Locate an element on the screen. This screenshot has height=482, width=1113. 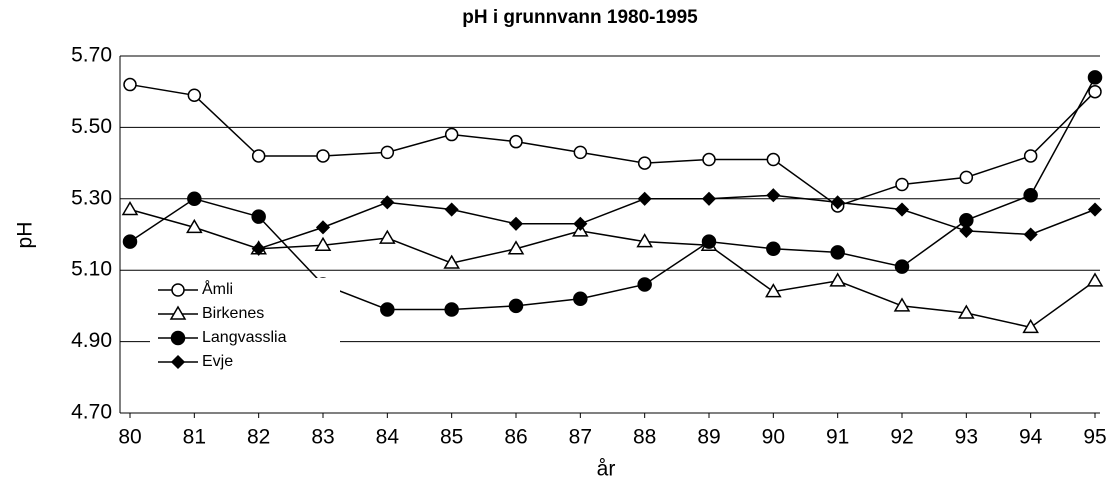
x-tick-label: 83 is located at coordinates (322, 437).